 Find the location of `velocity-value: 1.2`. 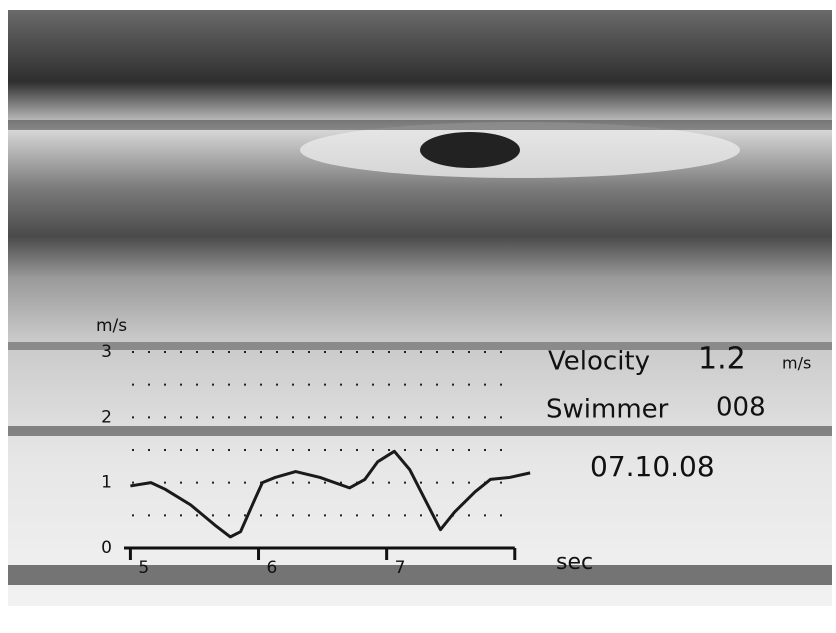

velocity-value: 1.2 is located at coordinates (722, 359).